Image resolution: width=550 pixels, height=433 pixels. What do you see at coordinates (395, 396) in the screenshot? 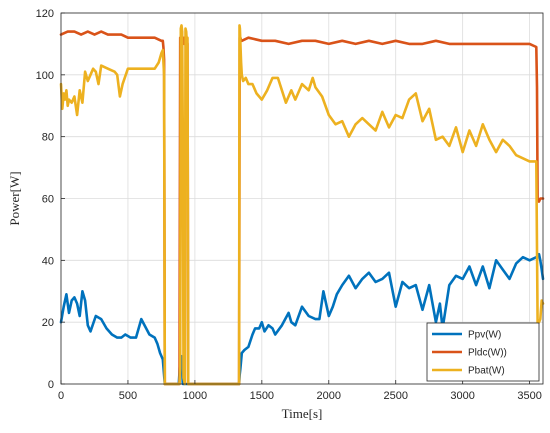
I see `x-tick-label: 2500` at bounding box center [395, 396].